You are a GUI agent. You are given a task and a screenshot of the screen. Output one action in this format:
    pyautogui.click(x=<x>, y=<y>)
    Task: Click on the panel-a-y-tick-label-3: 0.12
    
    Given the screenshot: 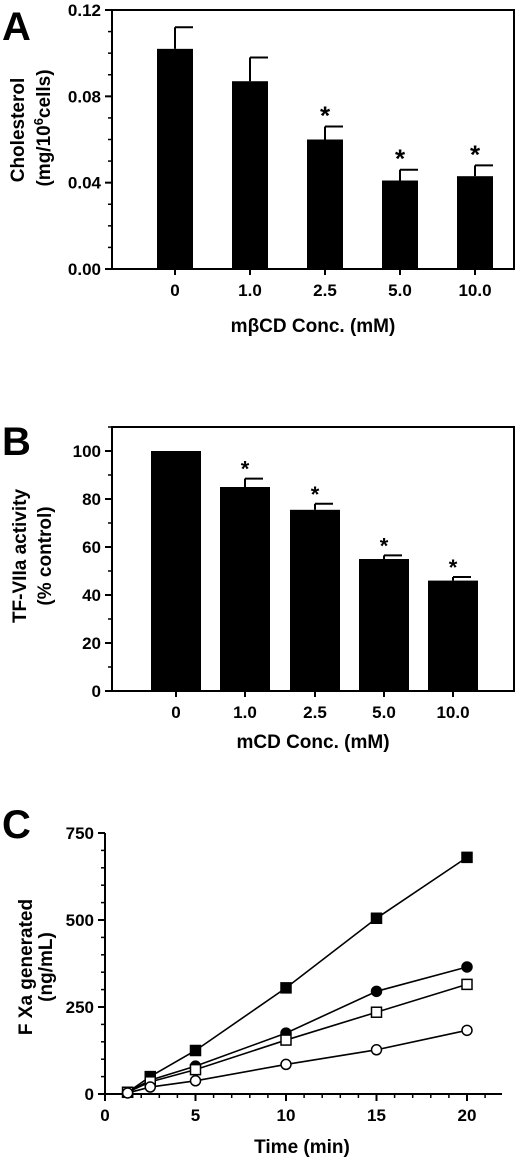 What is the action you would take?
    pyautogui.click(x=84, y=10)
    